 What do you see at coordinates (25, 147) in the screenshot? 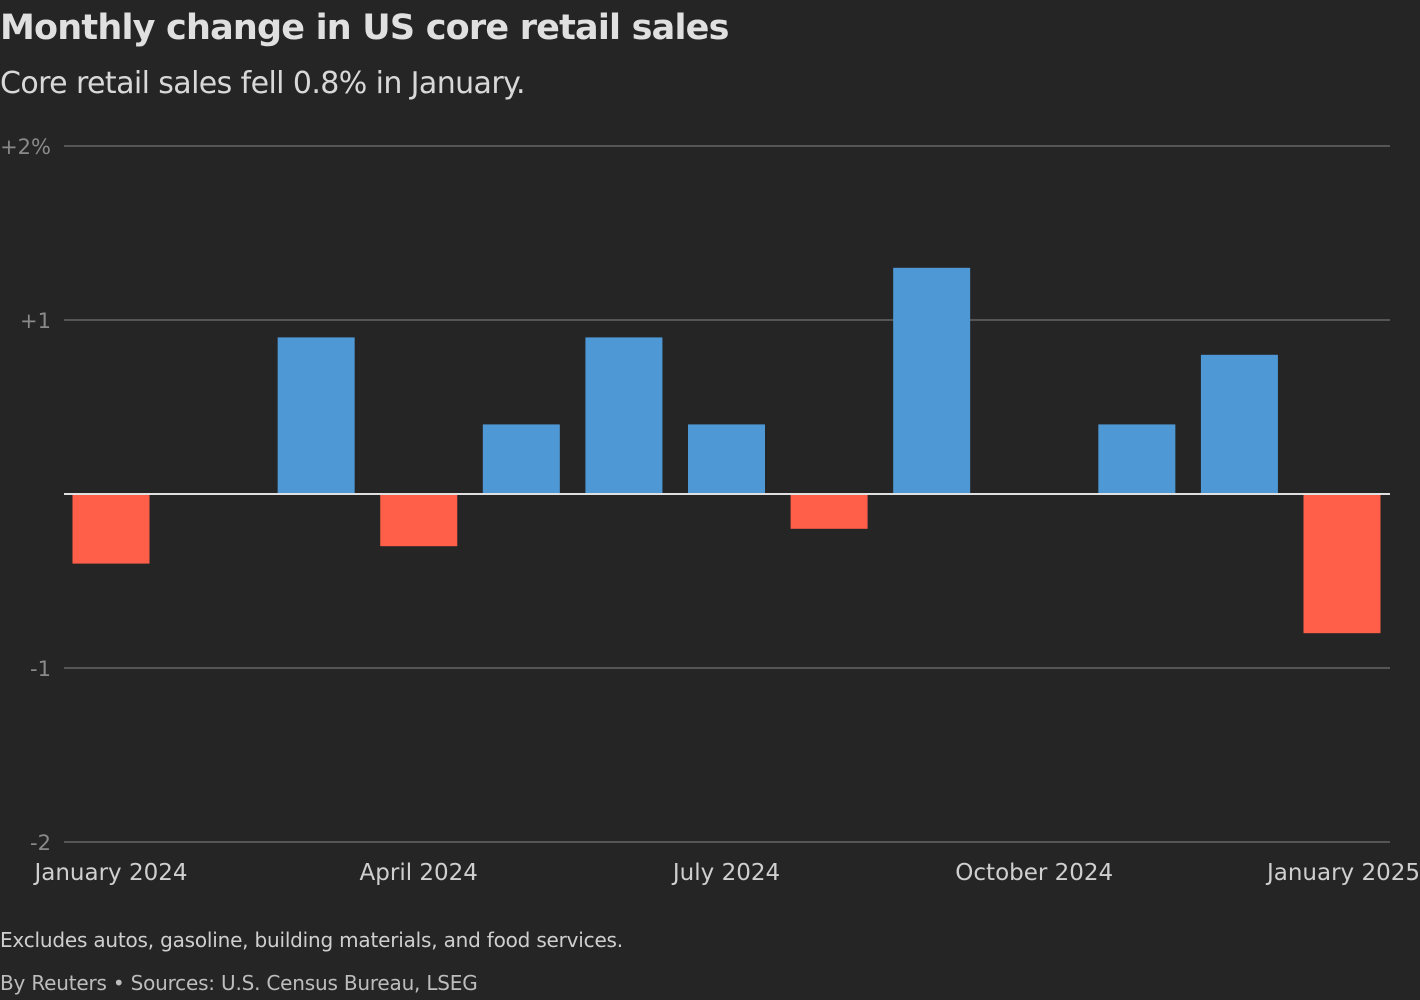
I see `y-tick-label: +2%` at bounding box center [25, 147].